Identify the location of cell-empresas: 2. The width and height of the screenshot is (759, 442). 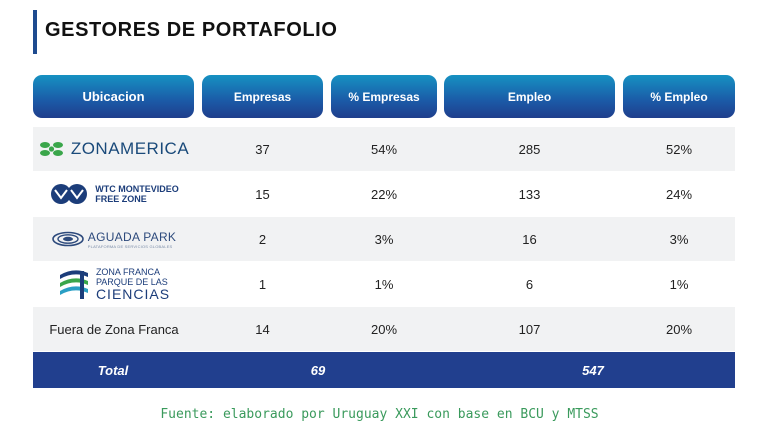
(262, 239).